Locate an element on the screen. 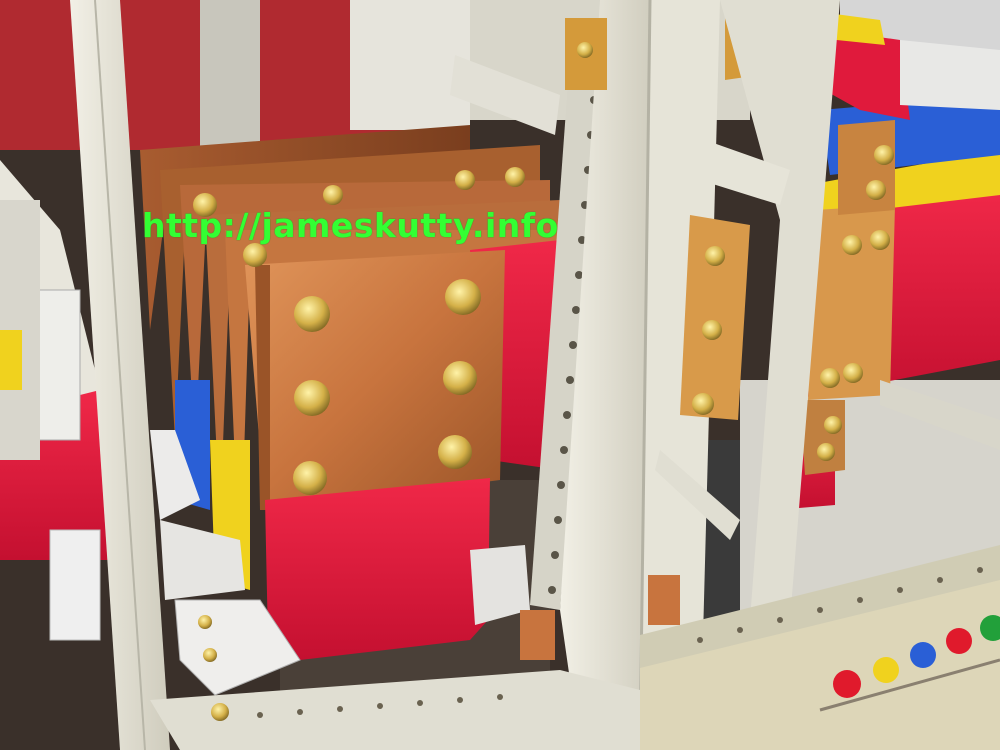 The height and width of the screenshot is (750, 1000). support-insulators is located at coordinates (340, 563).